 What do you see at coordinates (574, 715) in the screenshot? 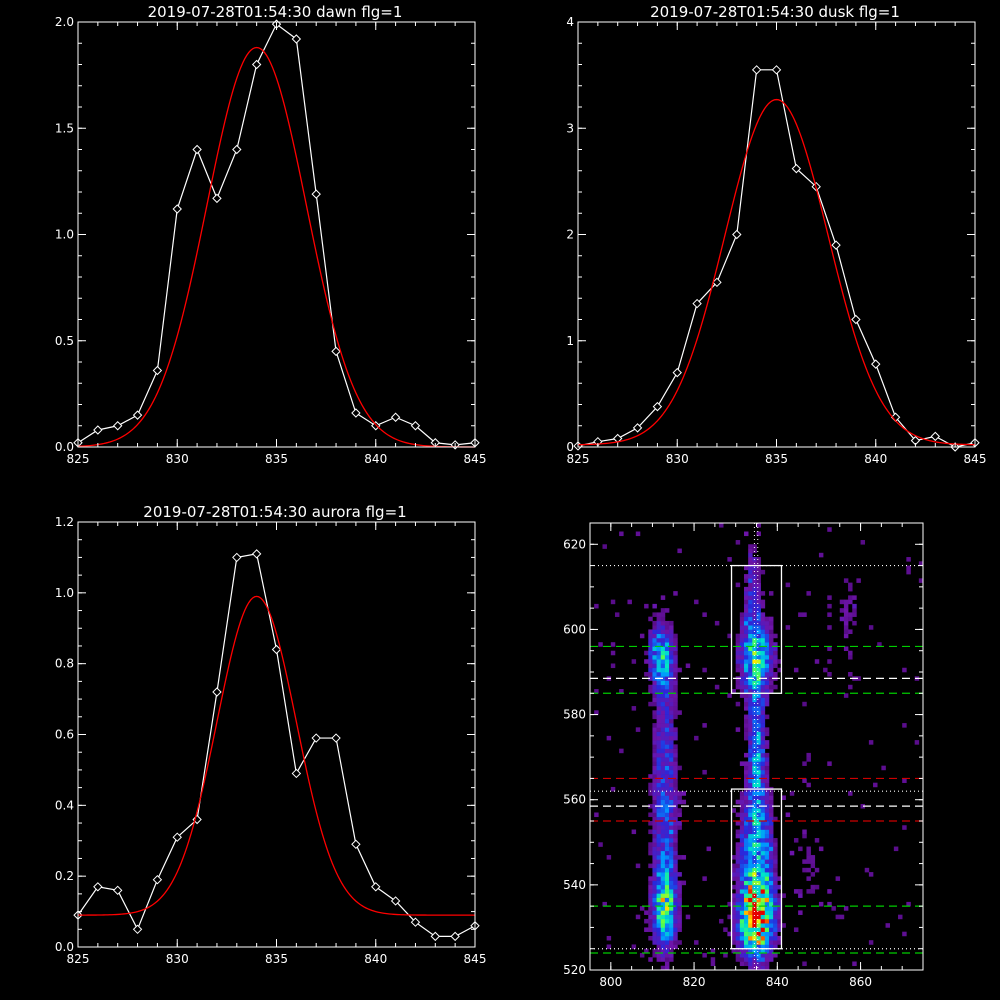
I see `panel|3-ytick-label: 580` at bounding box center [574, 715].